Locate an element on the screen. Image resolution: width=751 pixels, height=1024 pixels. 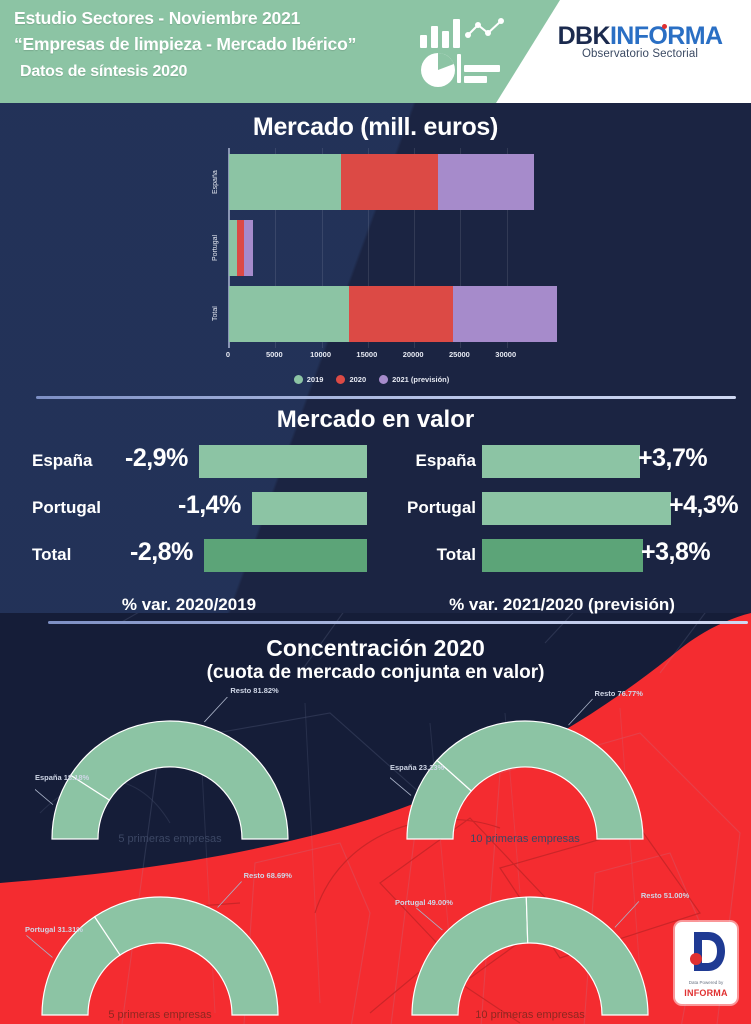
chart-x-tick-labels: 0 5000 10000 15000 20000 25000 30000 is located at coordinates (390, 357).